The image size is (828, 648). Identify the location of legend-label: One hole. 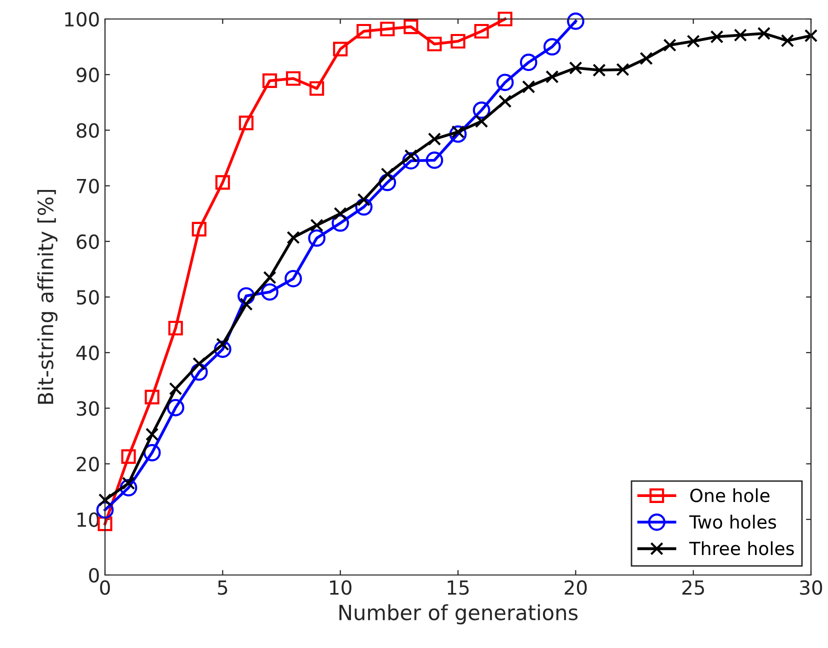
(730, 495).